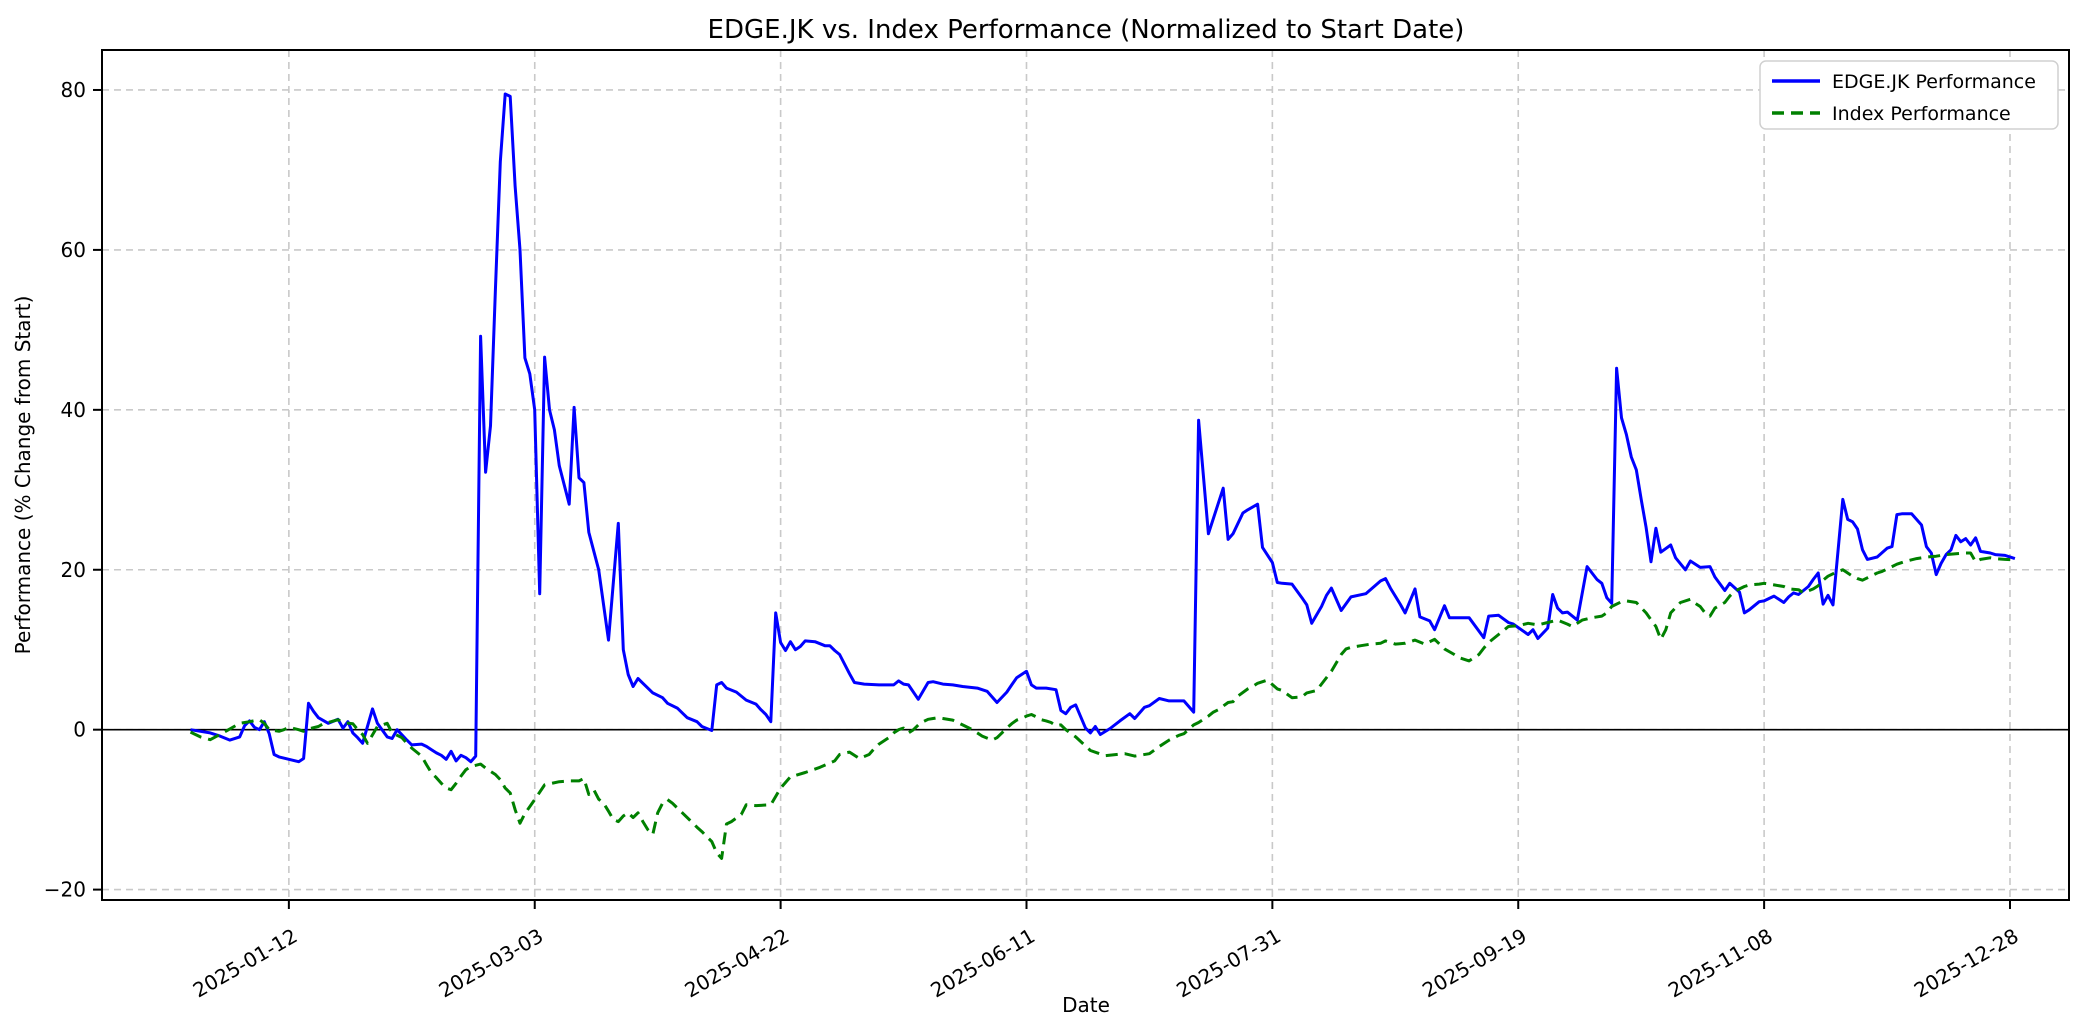 Image resolution: width=2084 pixels, height=1035 pixels. What do you see at coordinates (73, 410) in the screenshot?
I see `y-tick-label: 40` at bounding box center [73, 410].